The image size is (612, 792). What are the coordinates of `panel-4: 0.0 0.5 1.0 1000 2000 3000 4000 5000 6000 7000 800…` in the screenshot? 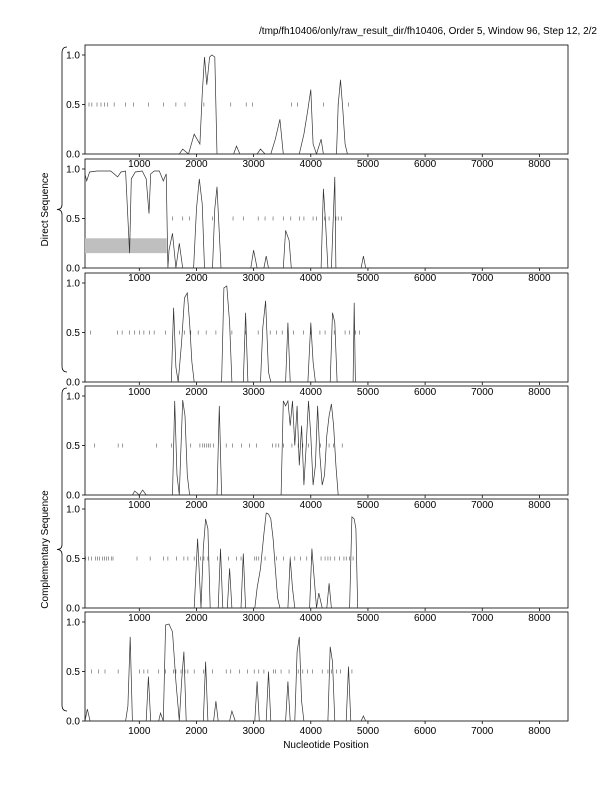 It's located at (317, 448).